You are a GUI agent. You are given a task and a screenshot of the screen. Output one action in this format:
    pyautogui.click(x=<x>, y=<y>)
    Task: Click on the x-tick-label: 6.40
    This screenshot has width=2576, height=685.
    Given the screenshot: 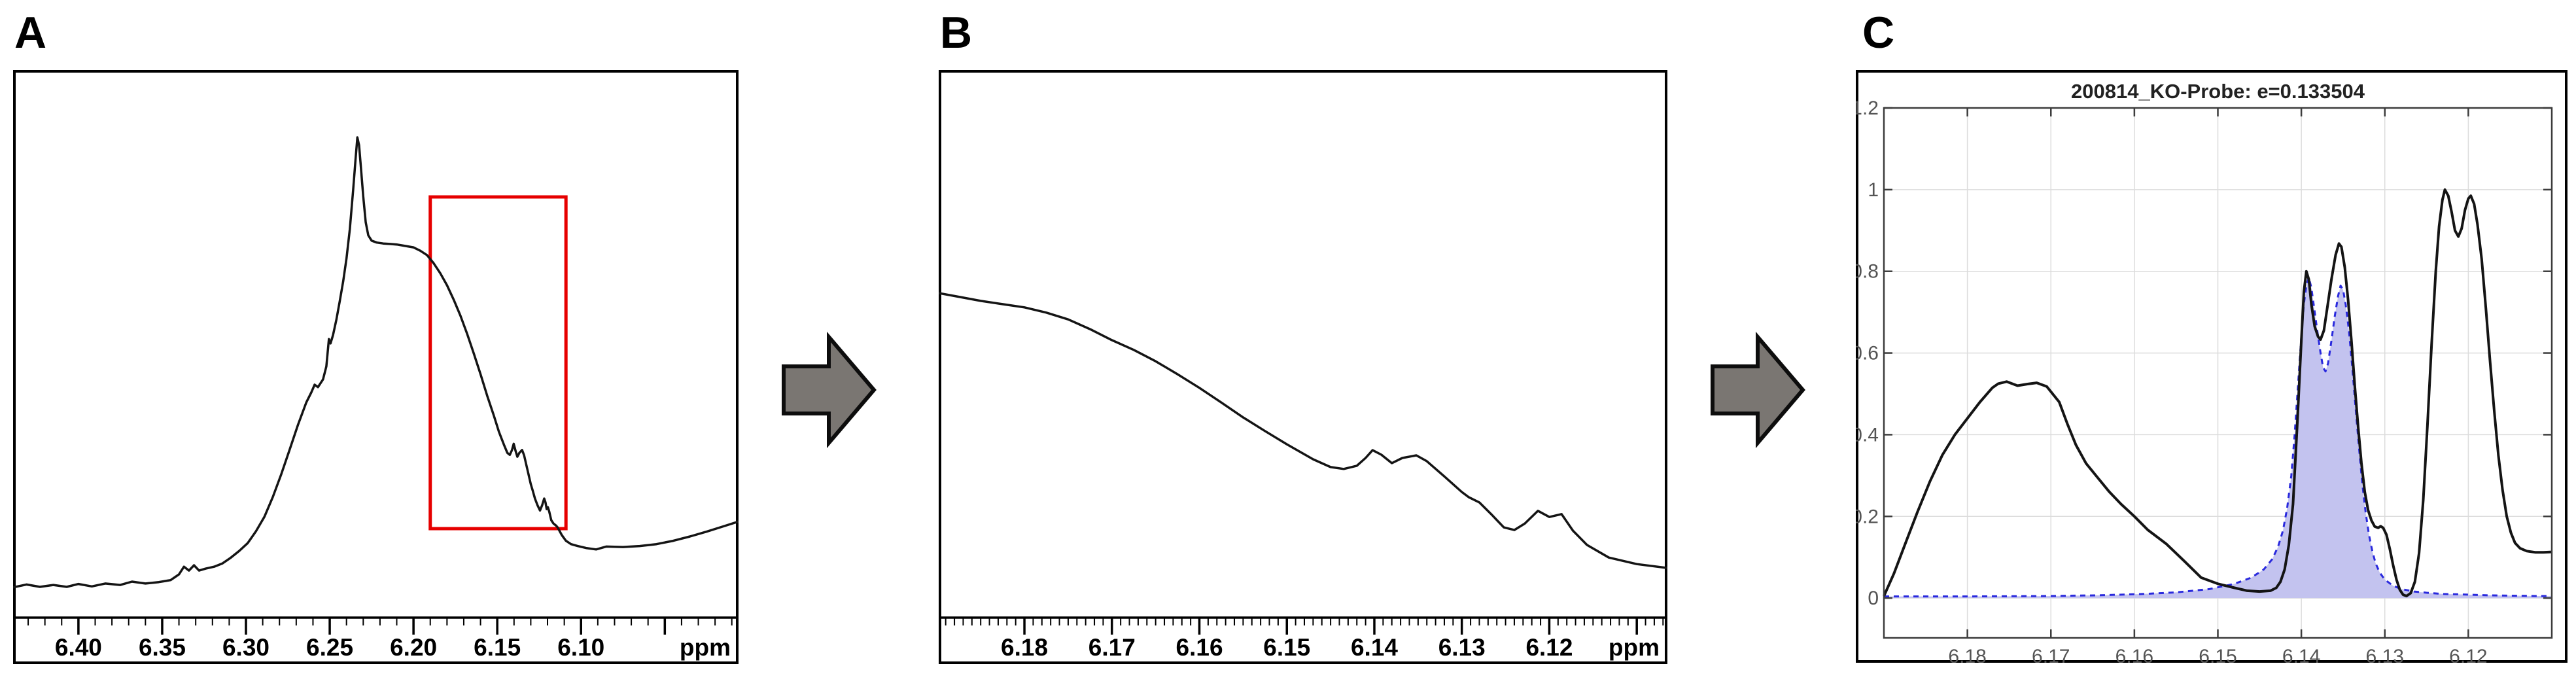 What is the action you would take?
    pyautogui.click(x=78, y=647)
    